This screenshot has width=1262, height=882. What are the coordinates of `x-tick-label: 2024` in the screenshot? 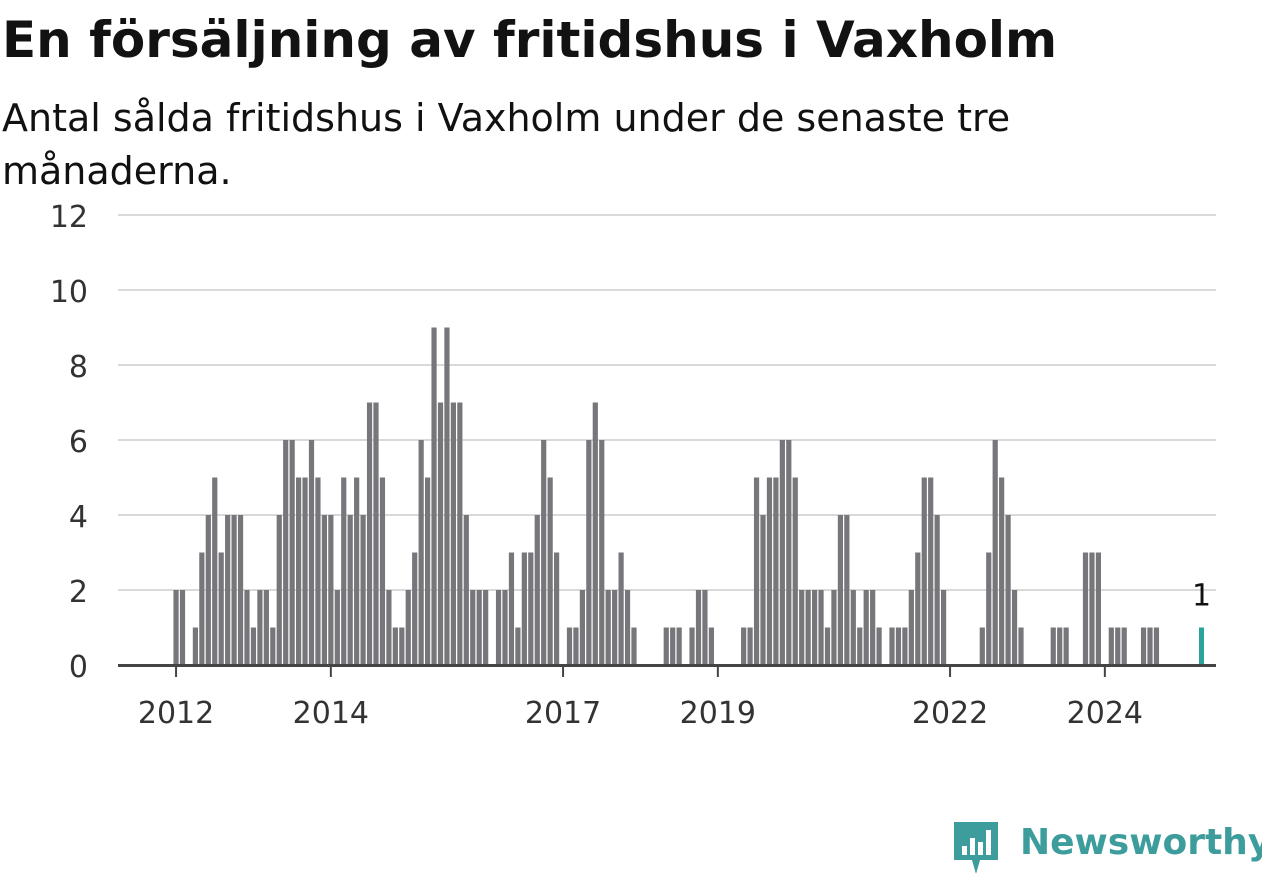 It's located at (1105, 713).